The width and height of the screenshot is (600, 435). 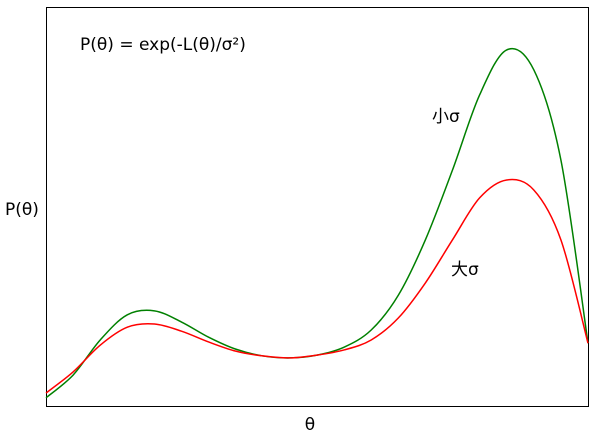 What do you see at coordinates (465, 270) in the screenshot?
I see `series-label: 大σ` at bounding box center [465, 270].